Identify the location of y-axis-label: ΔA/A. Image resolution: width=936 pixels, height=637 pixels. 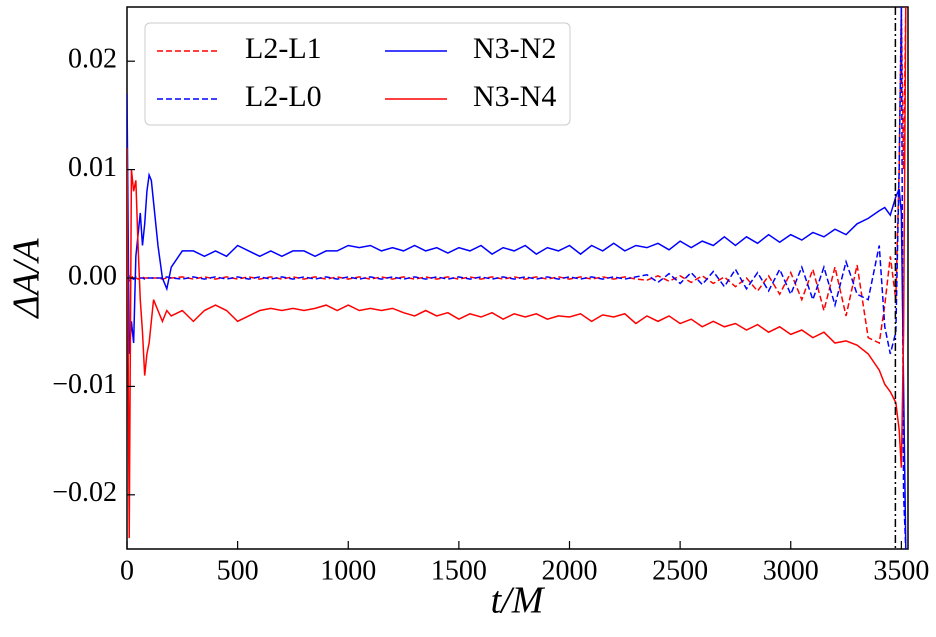
(27, 279).